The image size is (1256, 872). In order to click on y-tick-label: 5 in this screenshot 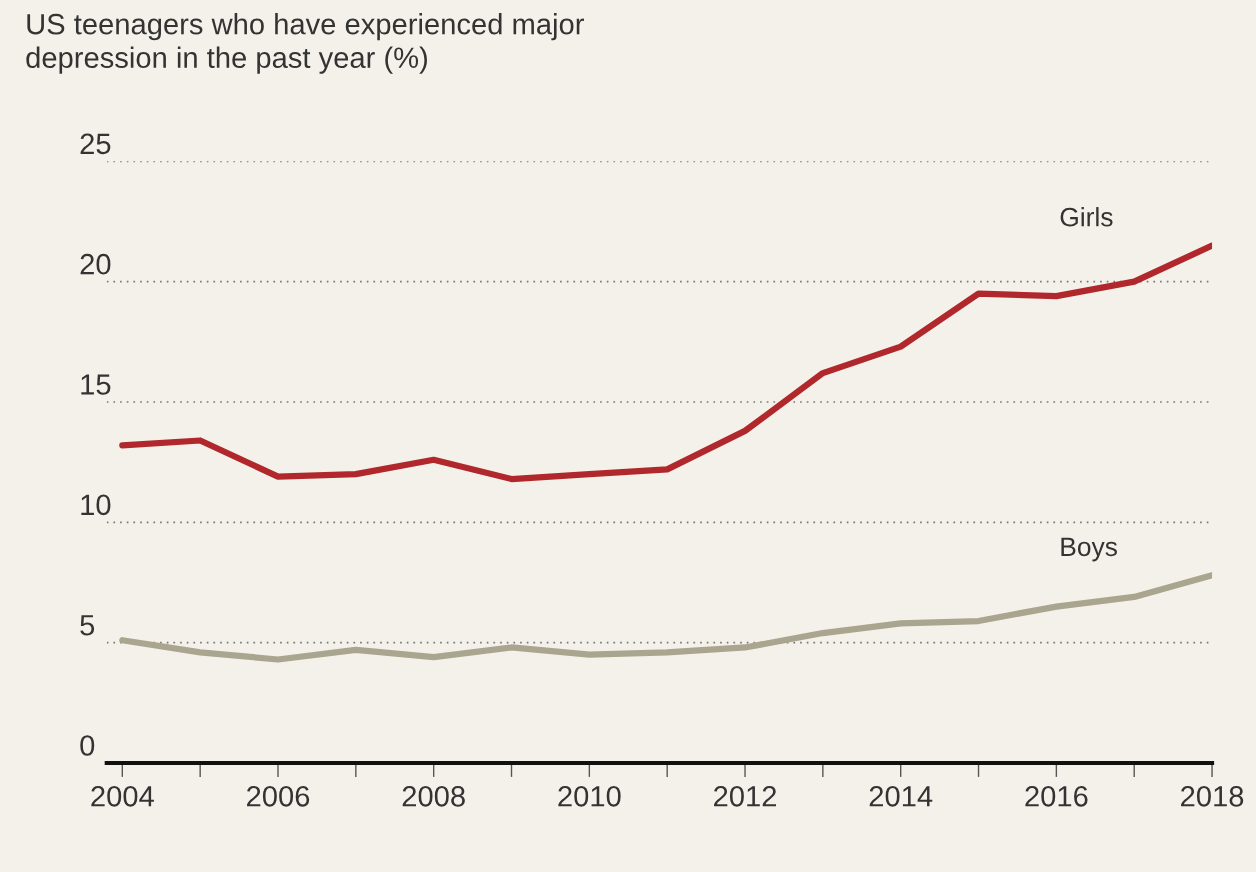, I will do `click(87, 625)`.